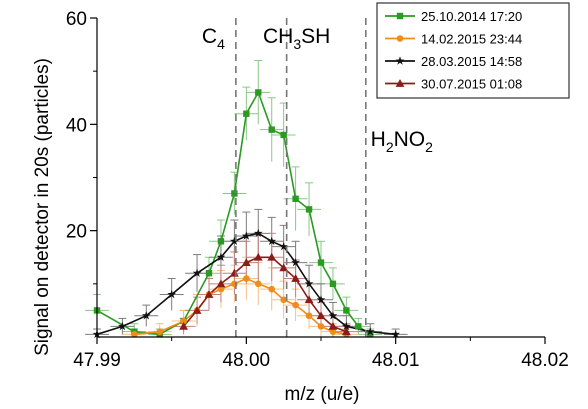  What do you see at coordinates (309, 299) in the screenshot?
I see `point-s4-p11` at bounding box center [309, 299].